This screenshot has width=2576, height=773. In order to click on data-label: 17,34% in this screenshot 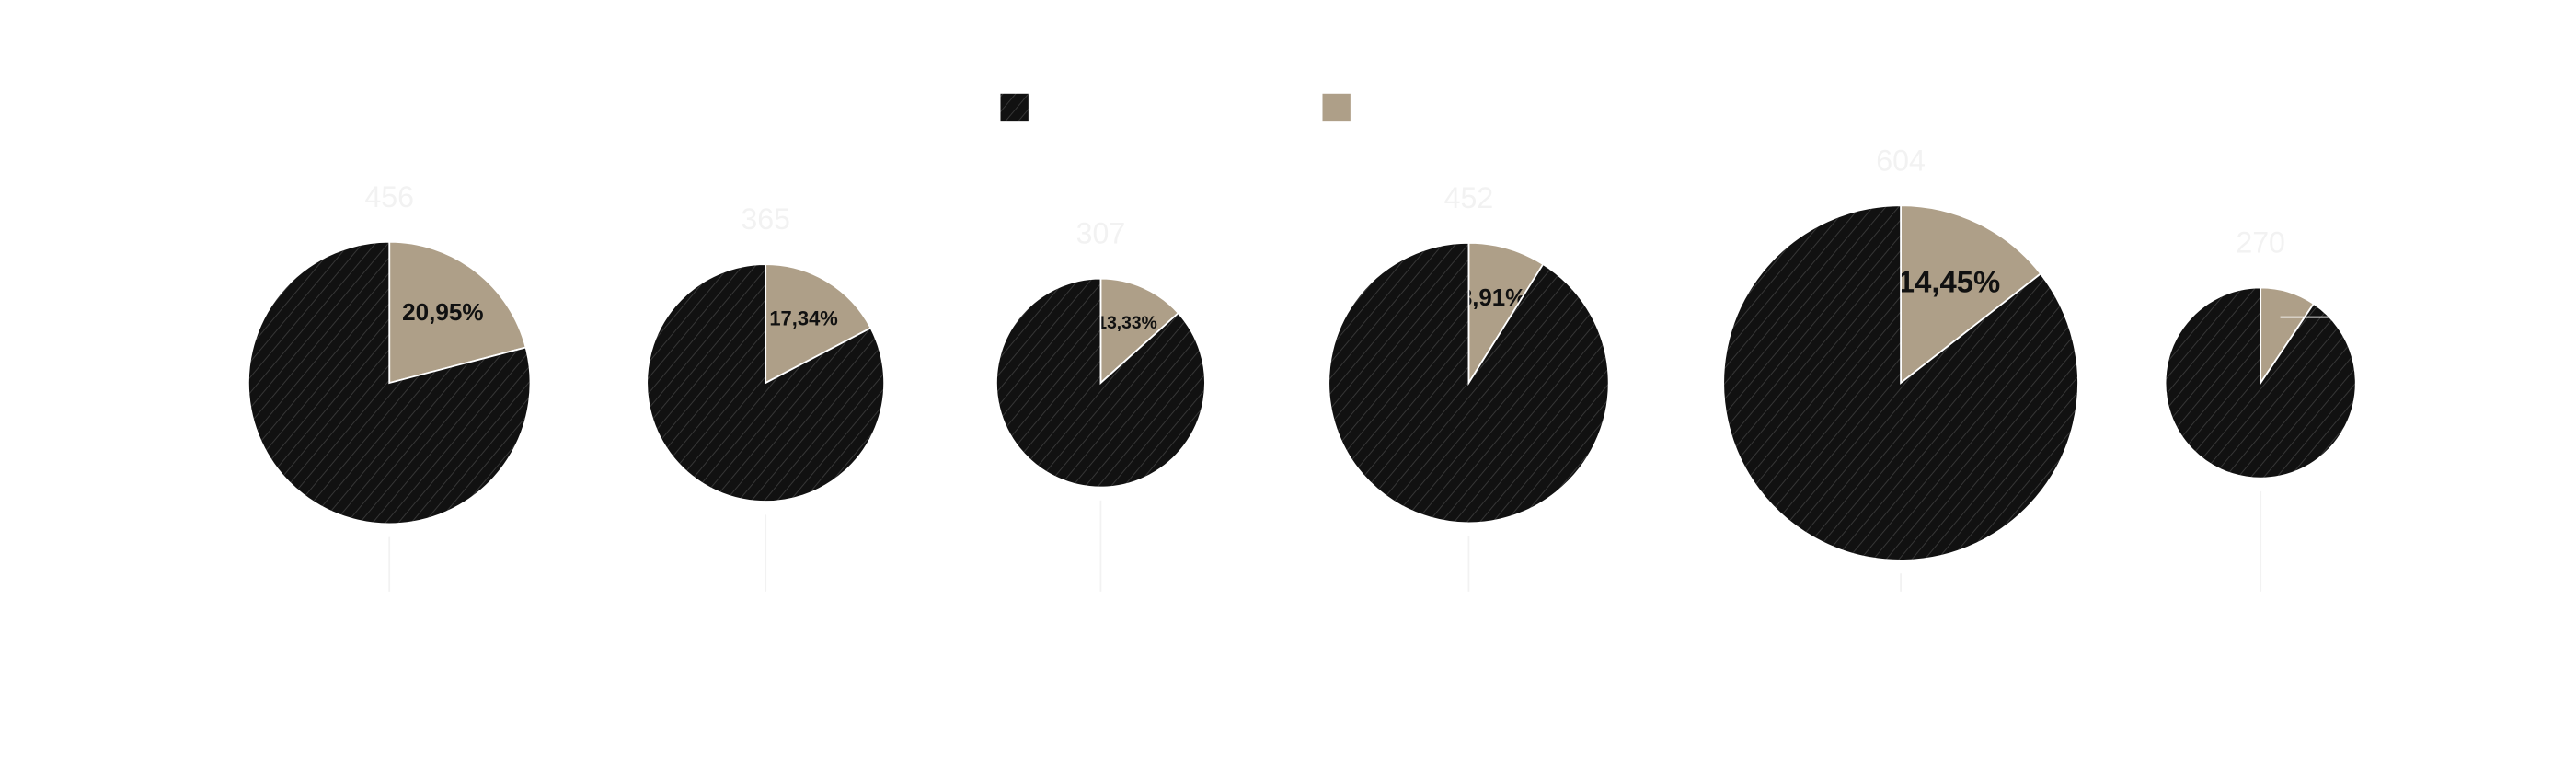, I will do `click(803, 317)`.